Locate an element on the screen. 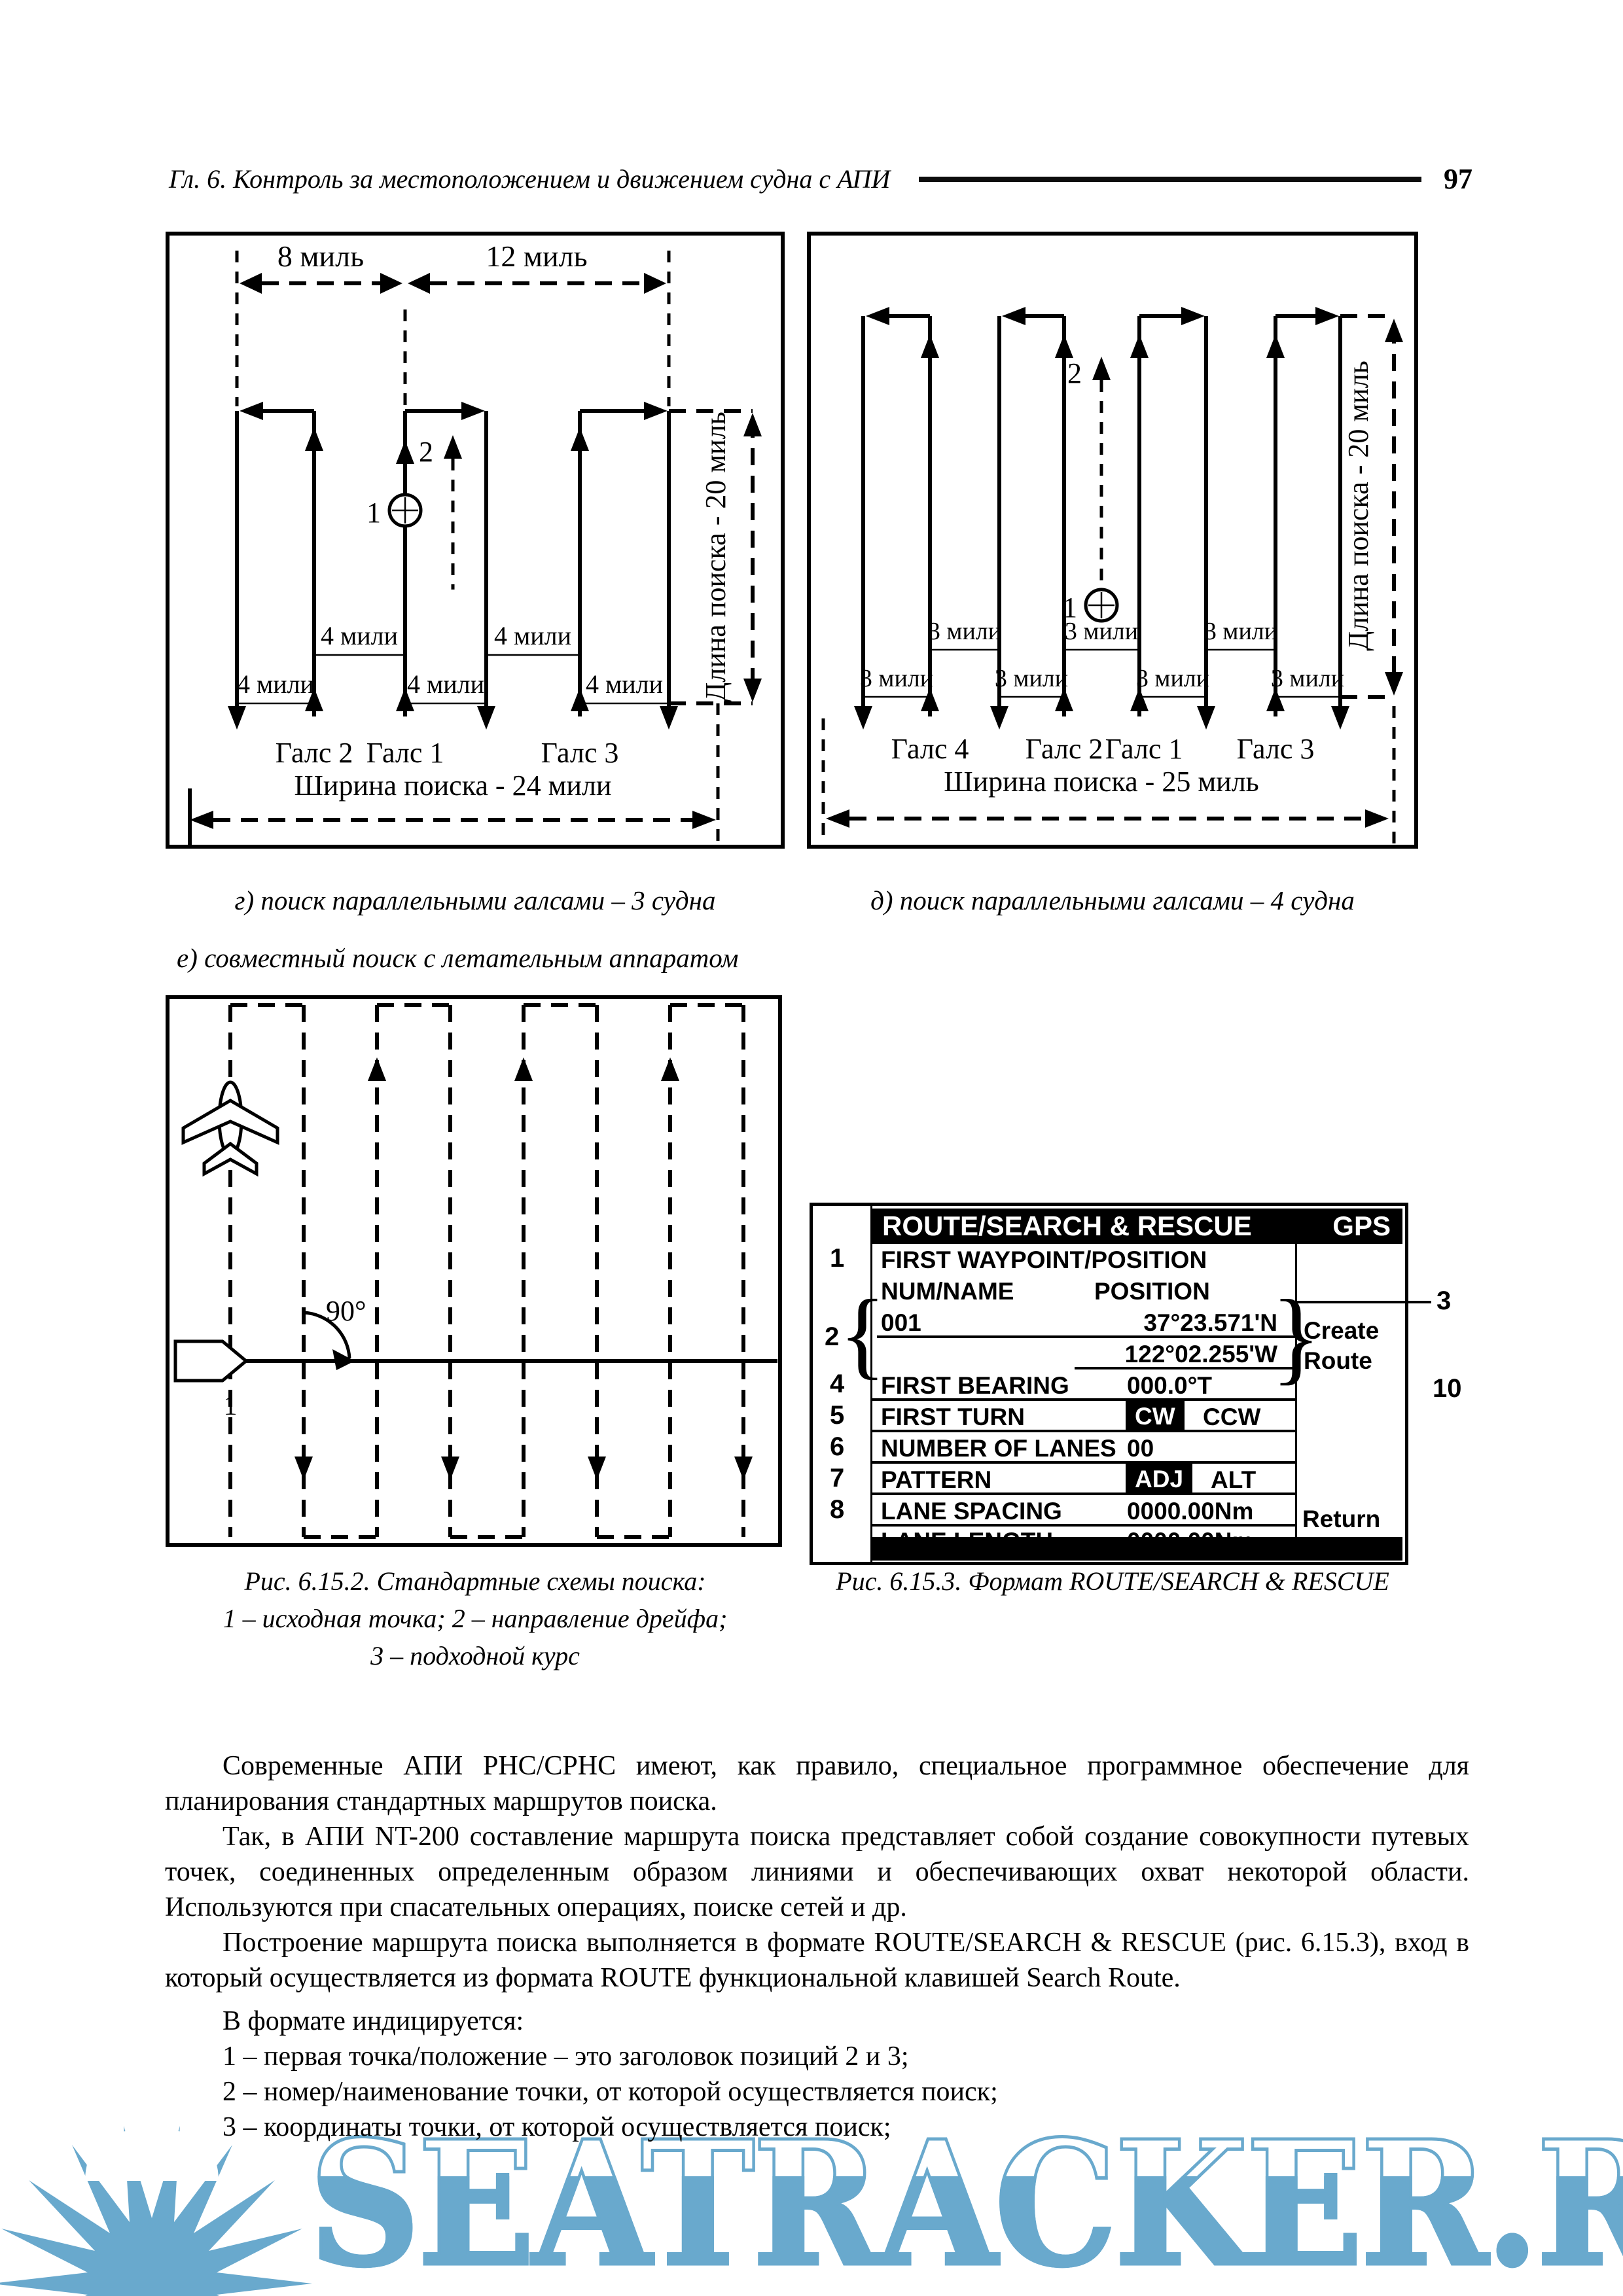  row-first-waypoint: FIRST WAYPOINT/POSITION is located at coordinates (1044, 1259).